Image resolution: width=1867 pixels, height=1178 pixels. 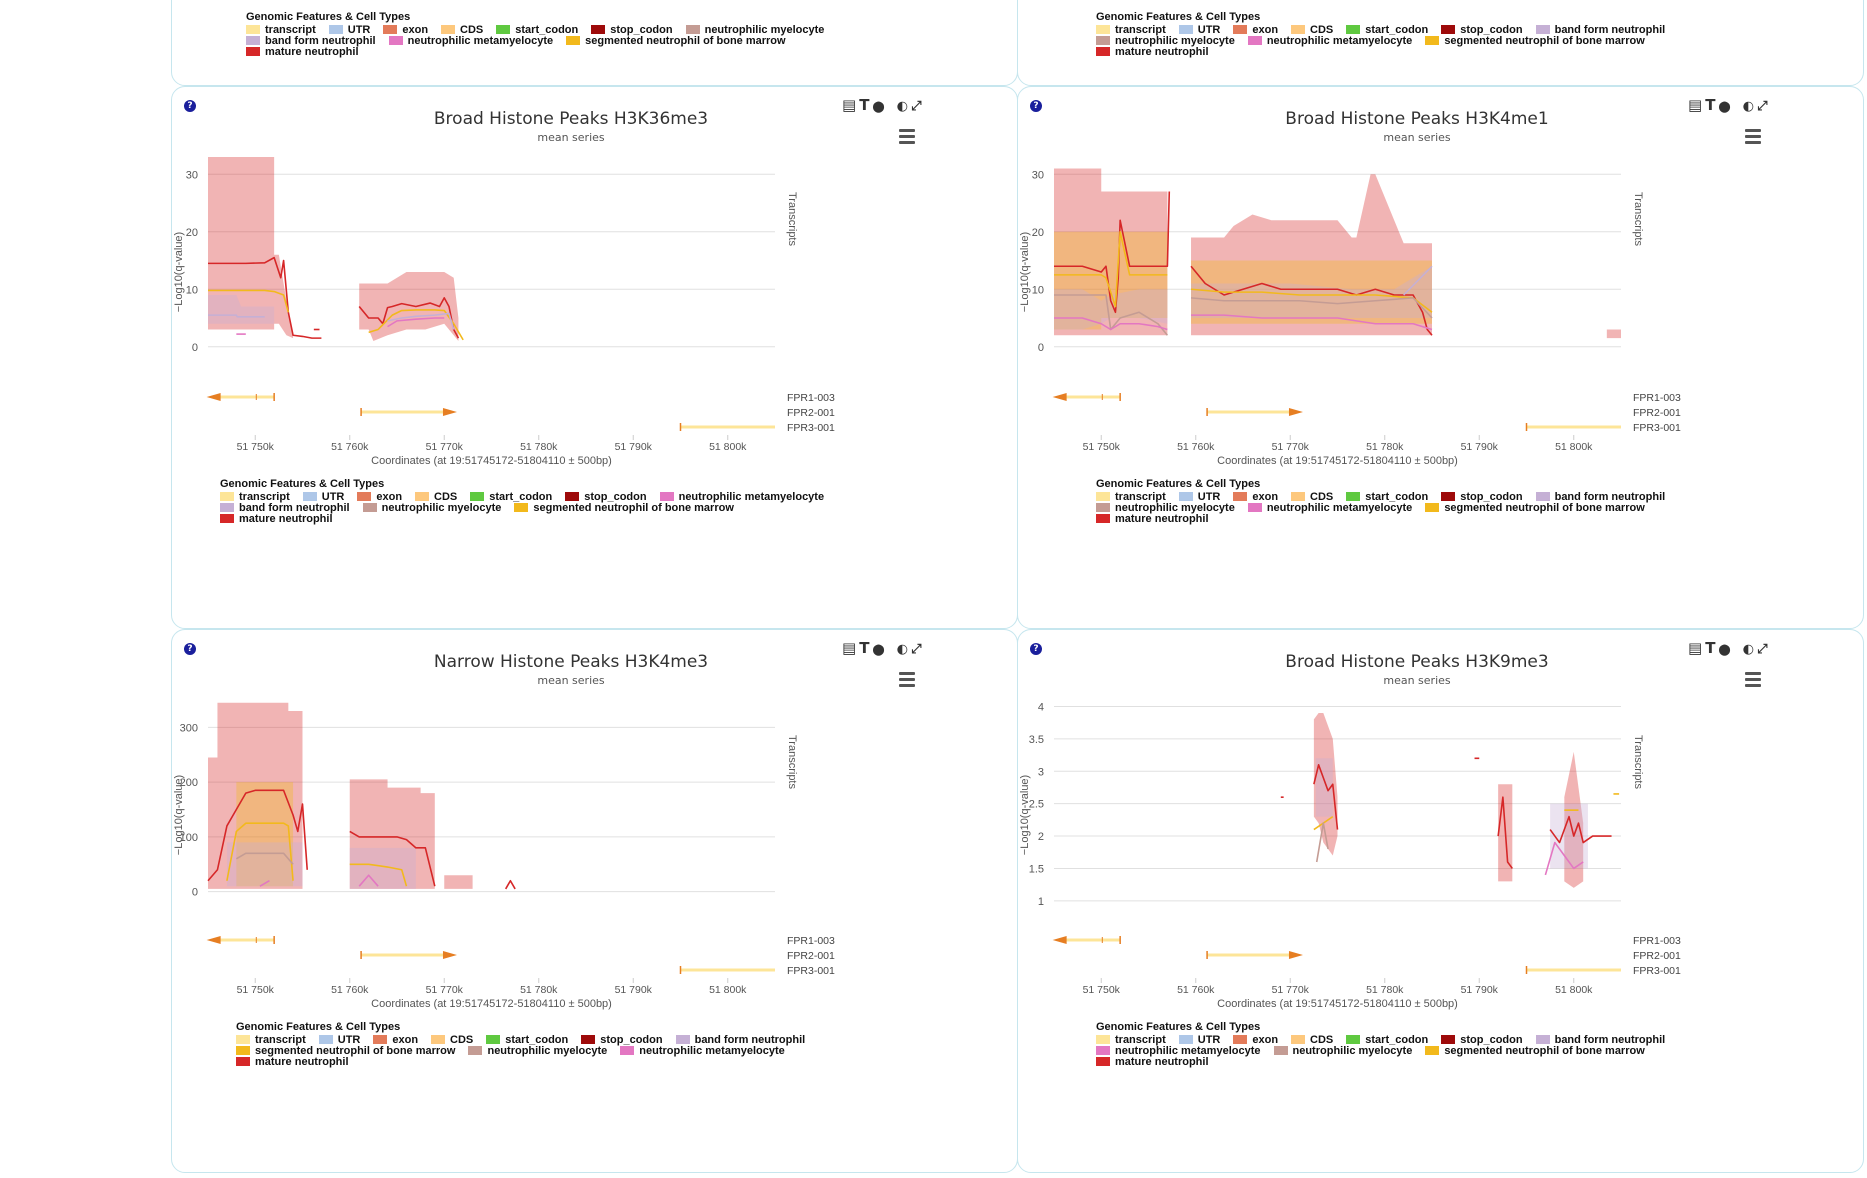 I want to click on legend-label: exon, so click(x=1265, y=30).